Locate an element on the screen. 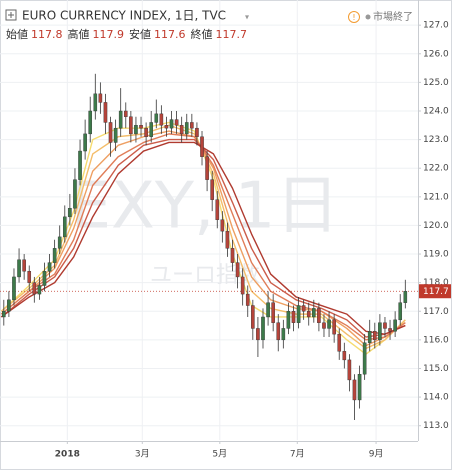 This screenshot has width=452, height=470. warning-mark: ! is located at coordinates (353, 17).